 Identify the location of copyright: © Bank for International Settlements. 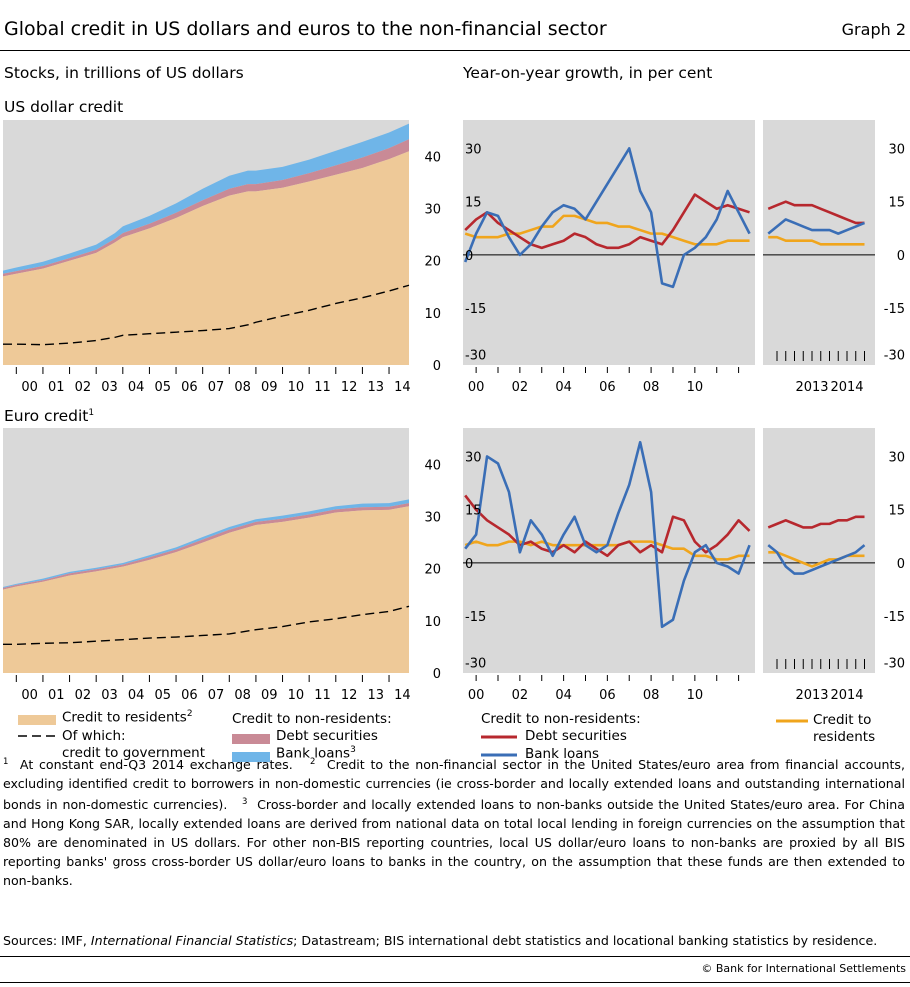
(803, 968).